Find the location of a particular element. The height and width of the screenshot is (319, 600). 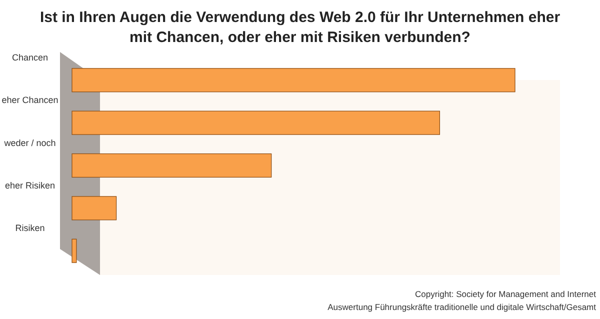

y-tick-label: Chancen is located at coordinates (30, 57).